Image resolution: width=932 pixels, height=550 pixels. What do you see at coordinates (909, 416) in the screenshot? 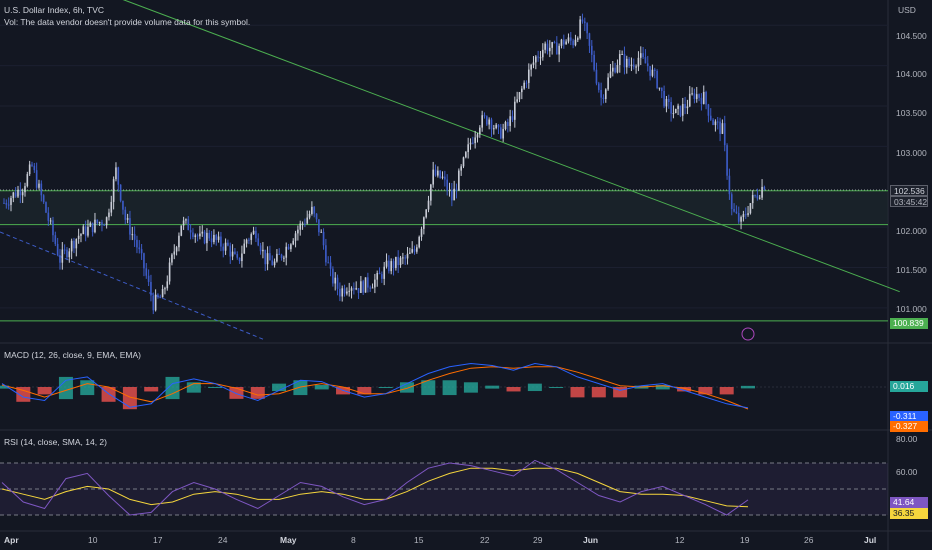
I see `macd-line-badge: -0.311` at bounding box center [909, 416].